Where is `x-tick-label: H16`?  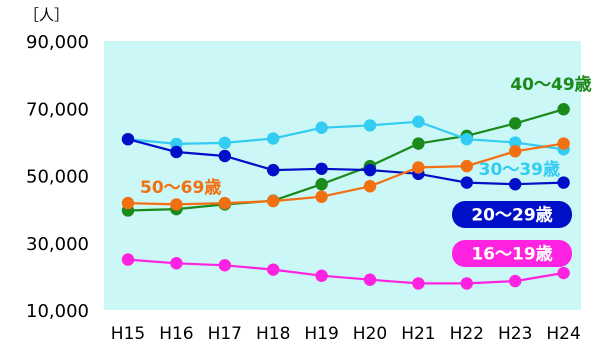
x-tick-label: H16 is located at coordinates (176, 334).